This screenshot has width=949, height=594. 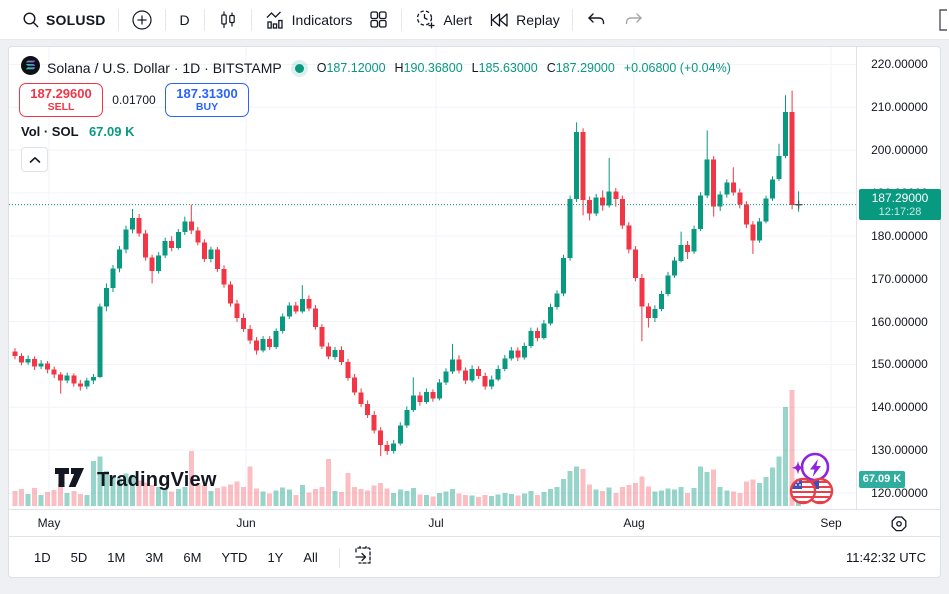 I want to click on redo-arrow-icon, so click(x=634, y=20).